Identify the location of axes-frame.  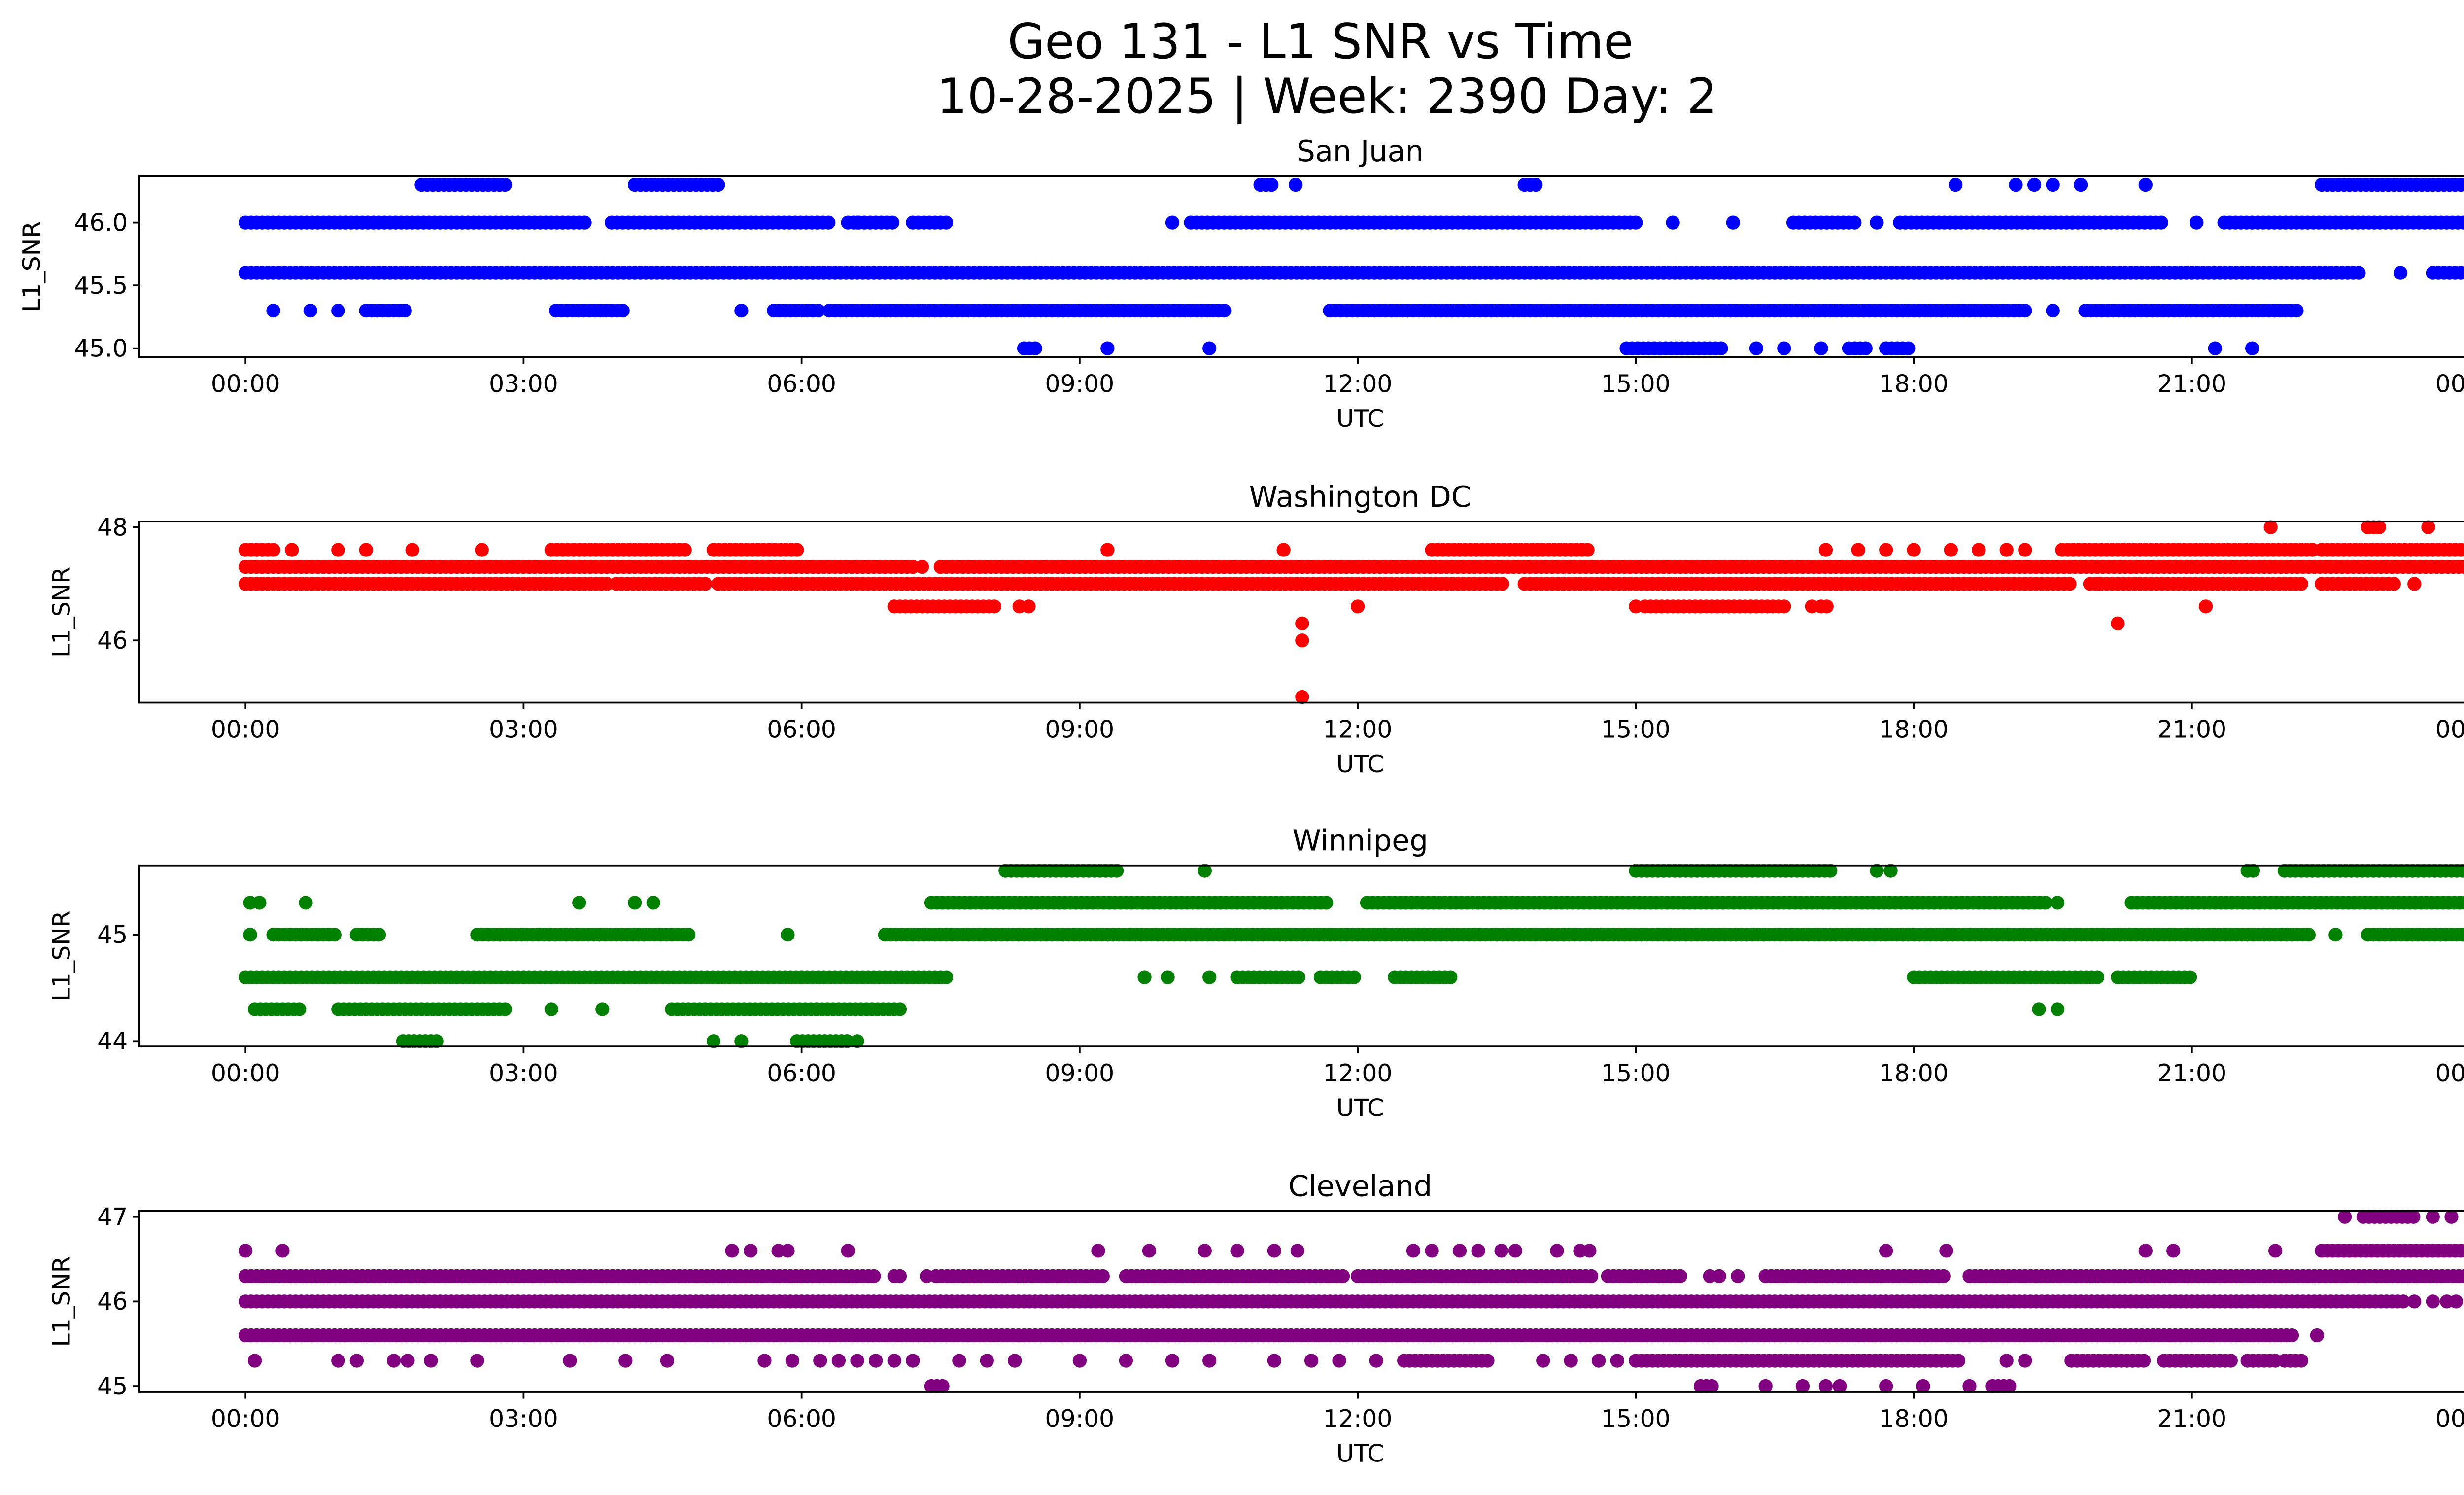
(1301, 266).